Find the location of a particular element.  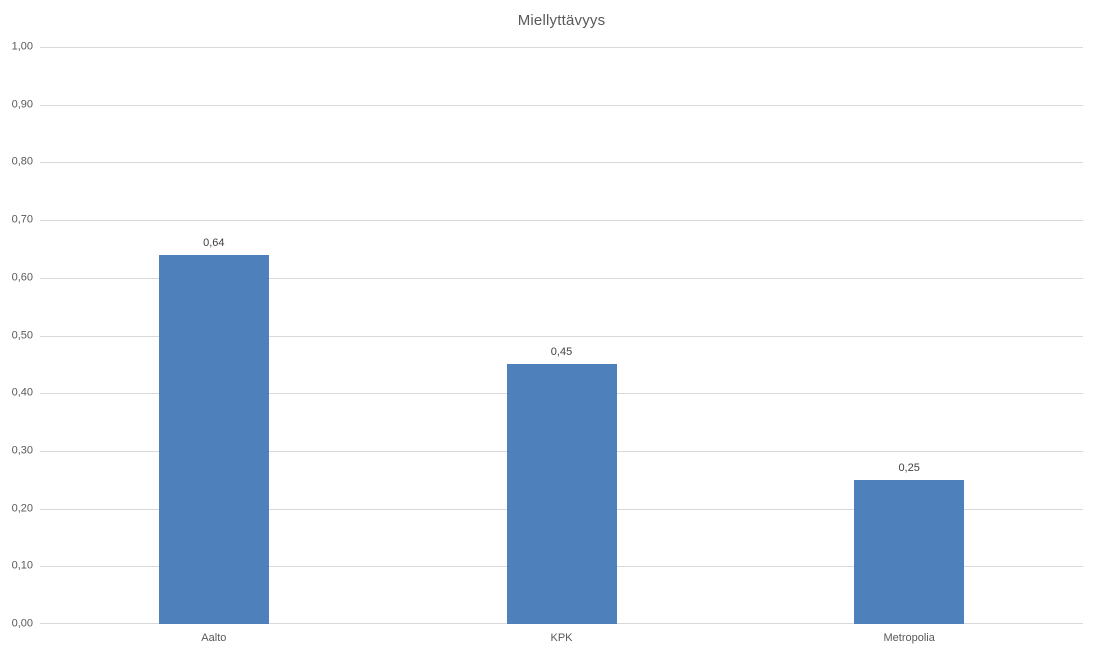

y-axis-tick-label: 0,10 is located at coordinates (22, 565).